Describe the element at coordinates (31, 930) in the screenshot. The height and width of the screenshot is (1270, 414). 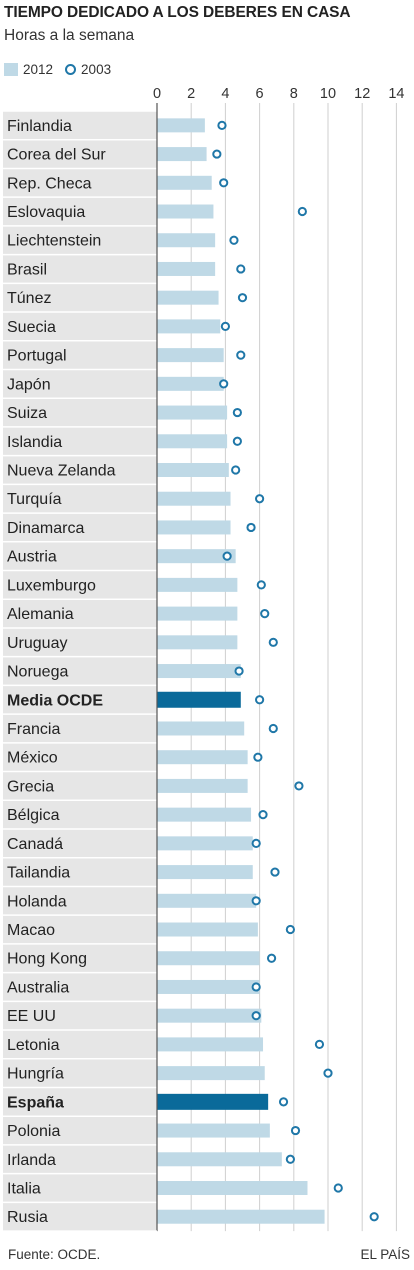
I see `category-label: Macao` at that location.